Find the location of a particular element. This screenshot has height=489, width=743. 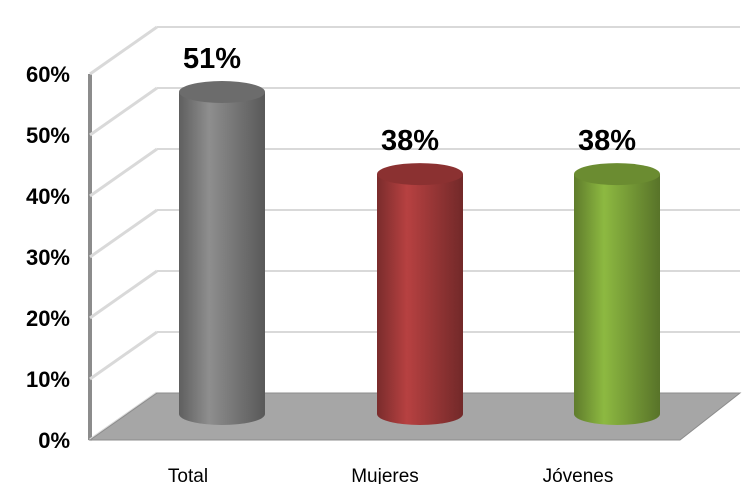

y-tick-label: 50% is located at coordinates (48, 135).